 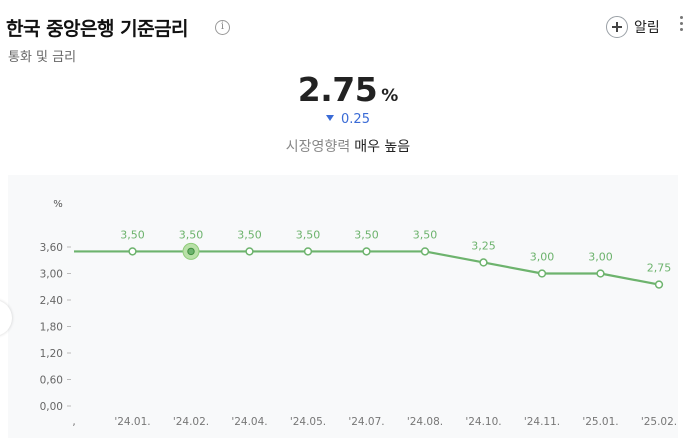 What do you see at coordinates (355, 119) in the screenshot?
I see `rate-change-value: 0.25` at bounding box center [355, 119].